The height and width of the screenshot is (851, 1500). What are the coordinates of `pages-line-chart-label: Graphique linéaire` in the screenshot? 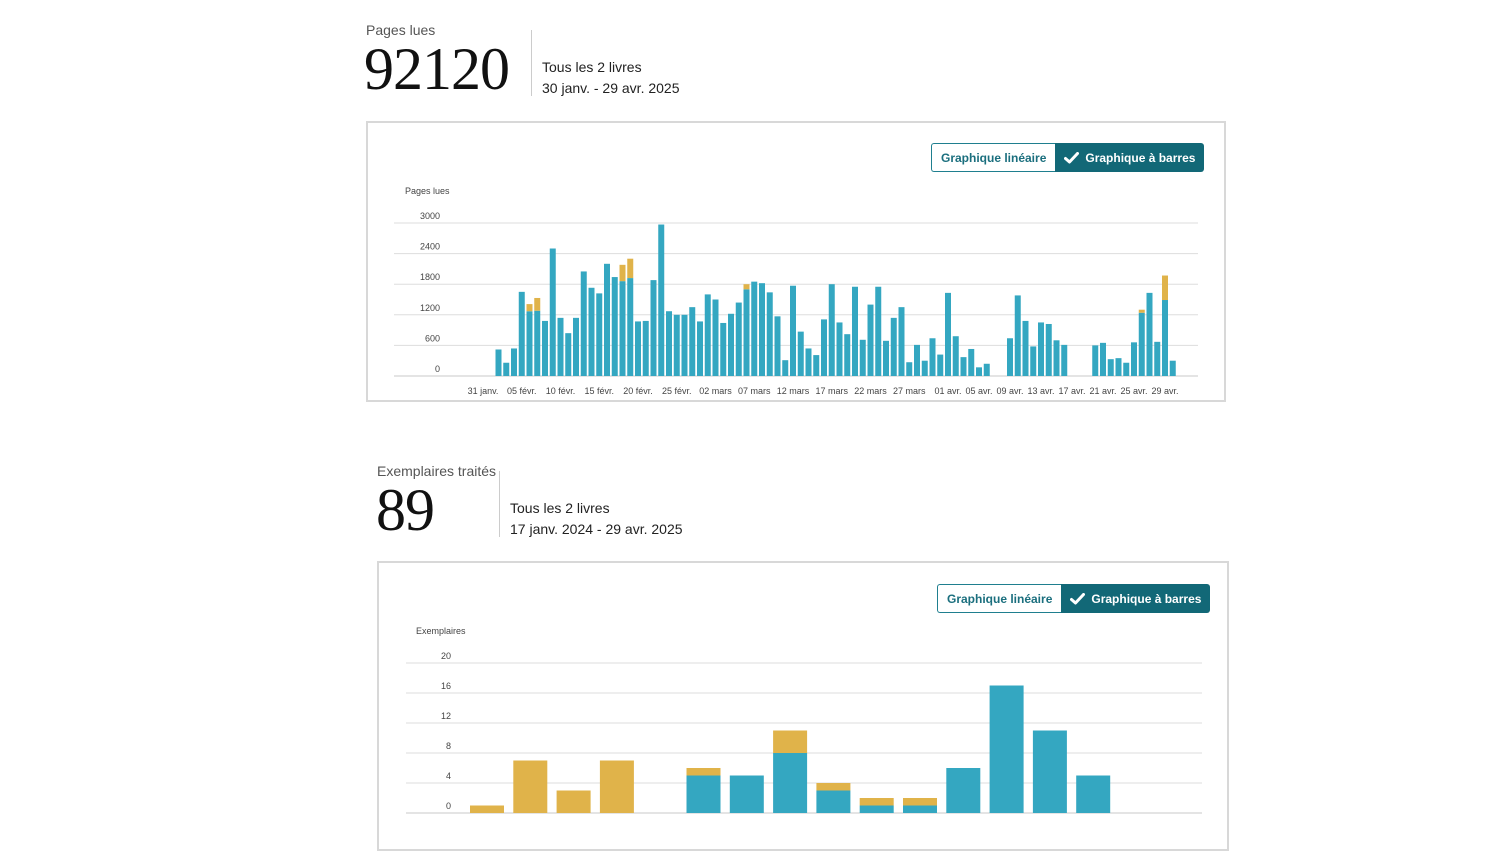 It's located at (994, 157).